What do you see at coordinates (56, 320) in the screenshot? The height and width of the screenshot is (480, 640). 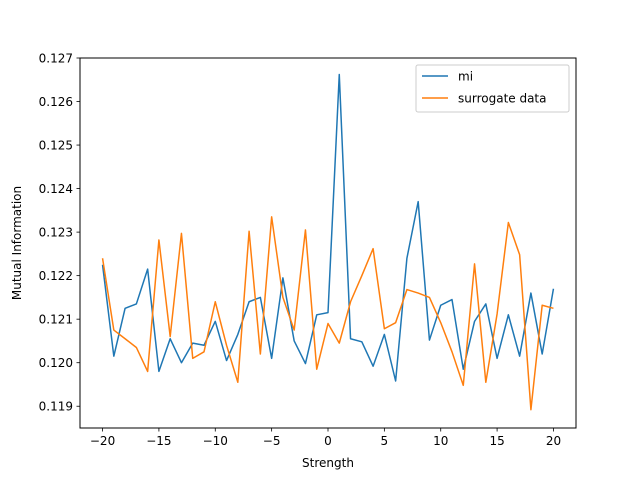 I see `y-tick-label: 0.121` at bounding box center [56, 320].